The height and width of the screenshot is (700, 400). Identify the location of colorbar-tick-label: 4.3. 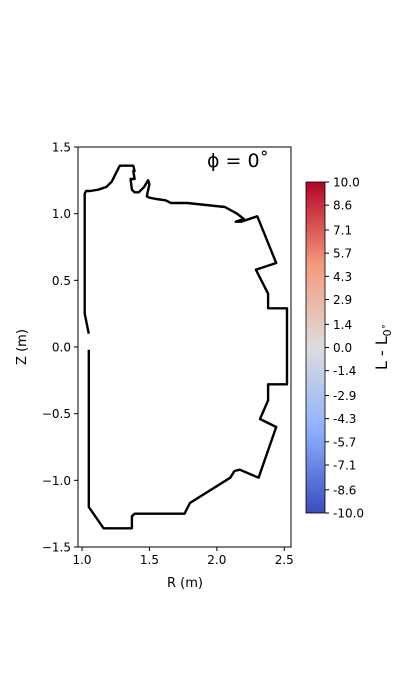
(342, 277).